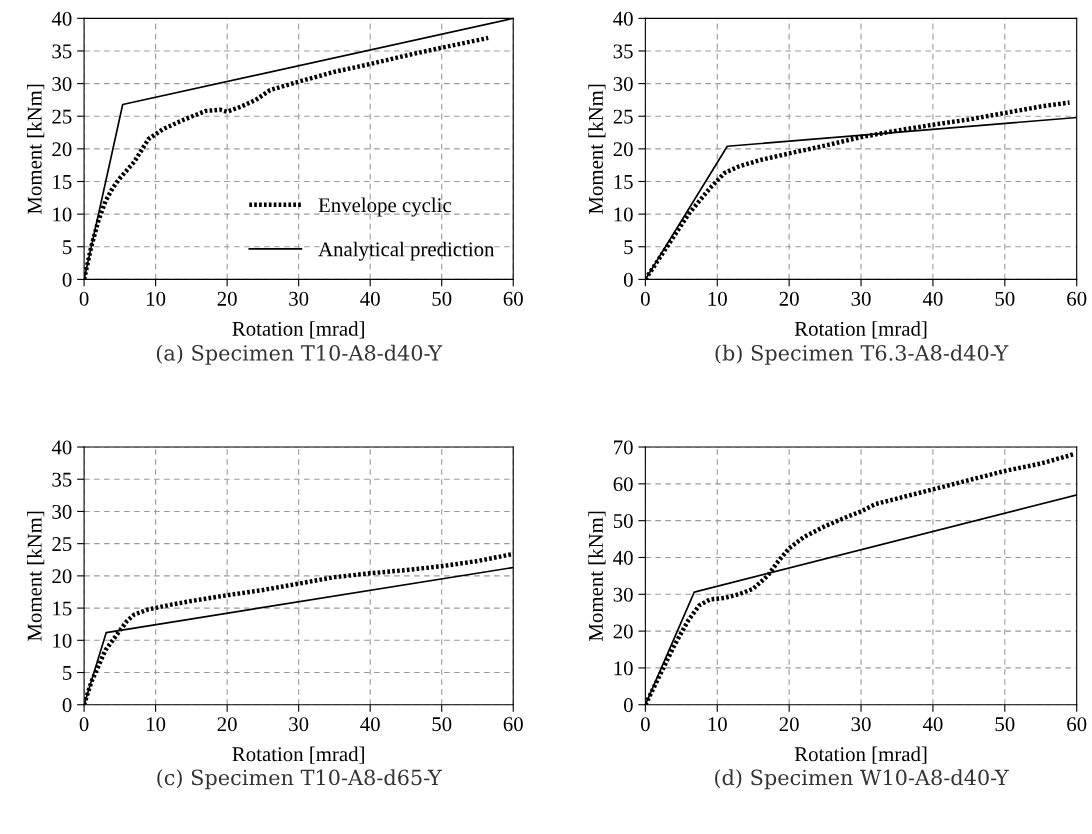 This screenshot has height=834, width=1092. I want to click on y-tick-label: 50, so click(623, 521).